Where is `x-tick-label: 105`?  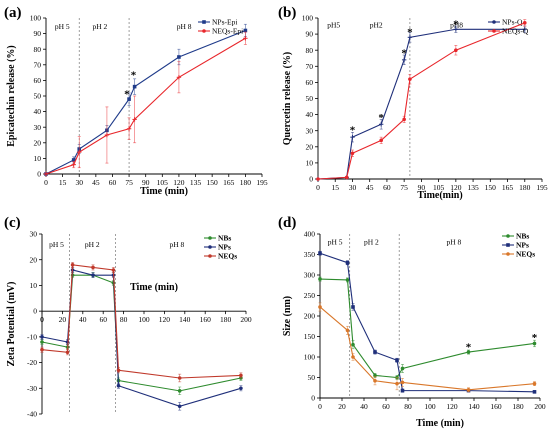
x-tick-label: 105 is located at coordinates (439, 187).